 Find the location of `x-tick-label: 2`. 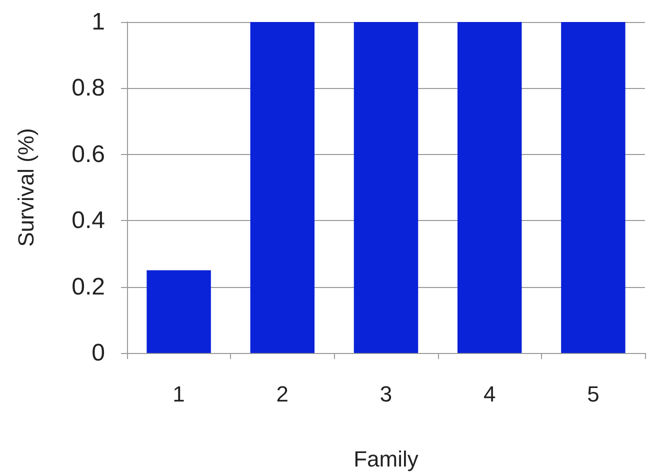

x-tick-label: 2 is located at coordinates (282, 394).